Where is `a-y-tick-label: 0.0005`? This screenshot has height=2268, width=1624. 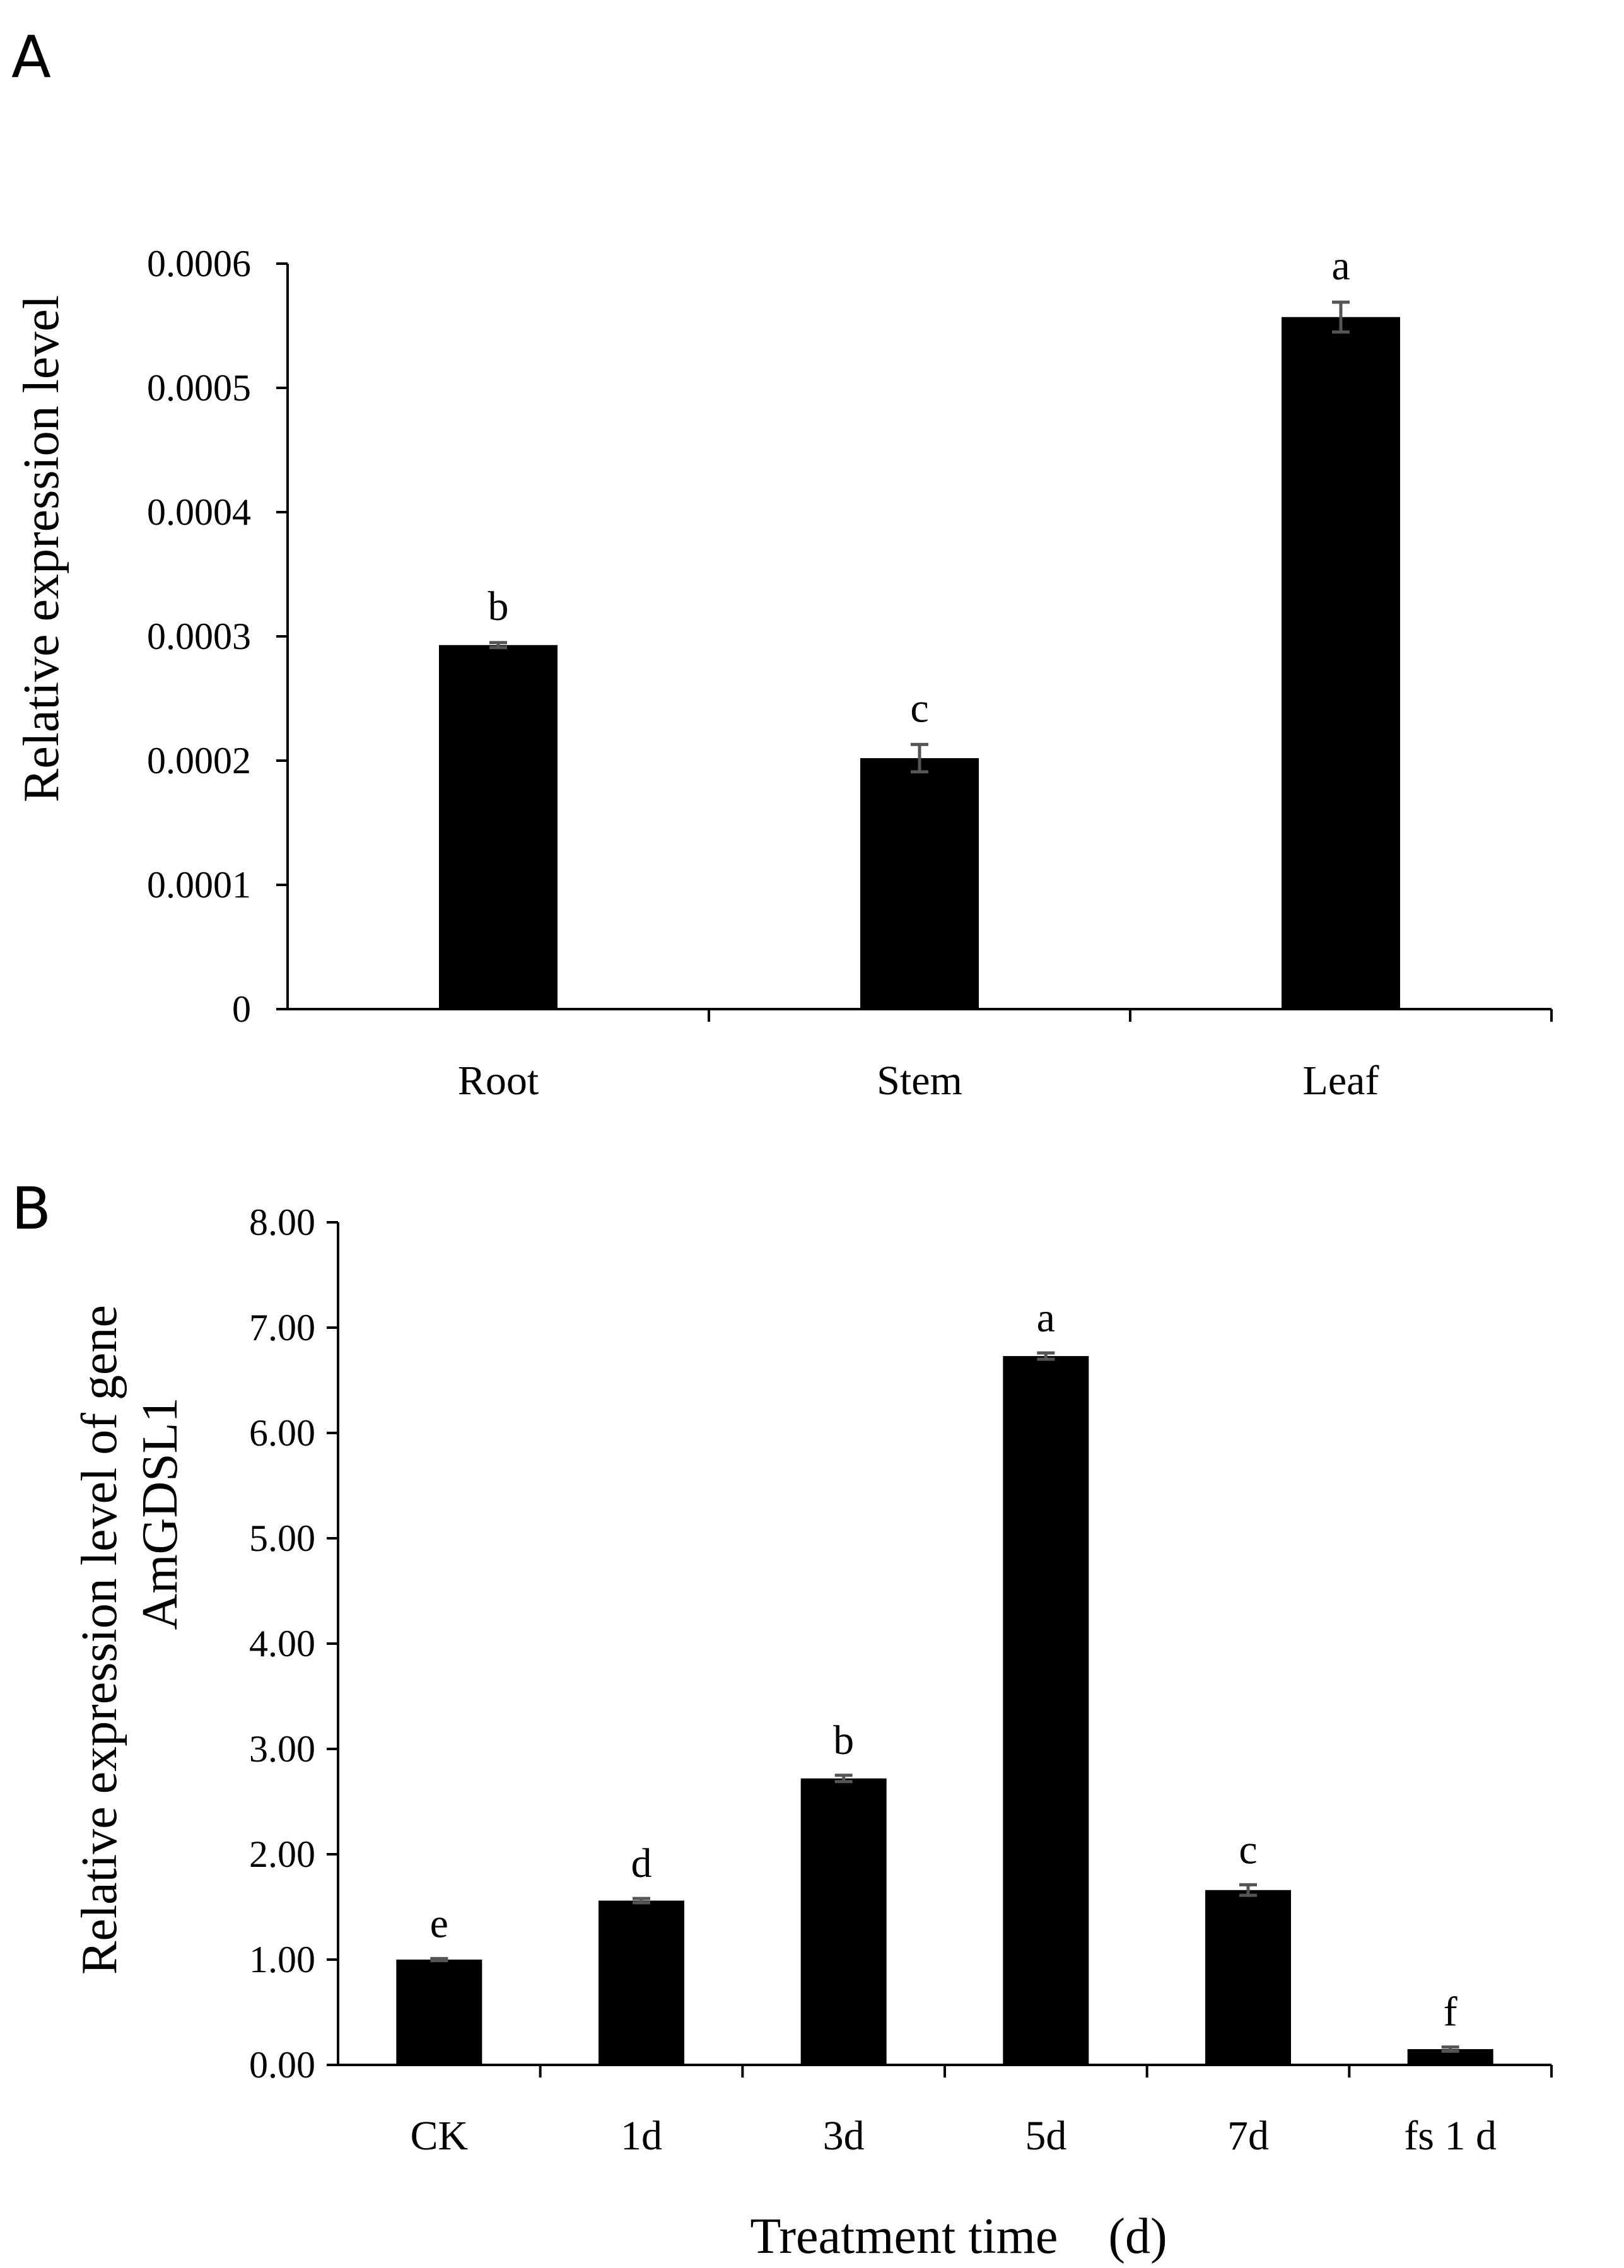
a-y-tick-label: 0.0005 is located at coordinates (199, 388).